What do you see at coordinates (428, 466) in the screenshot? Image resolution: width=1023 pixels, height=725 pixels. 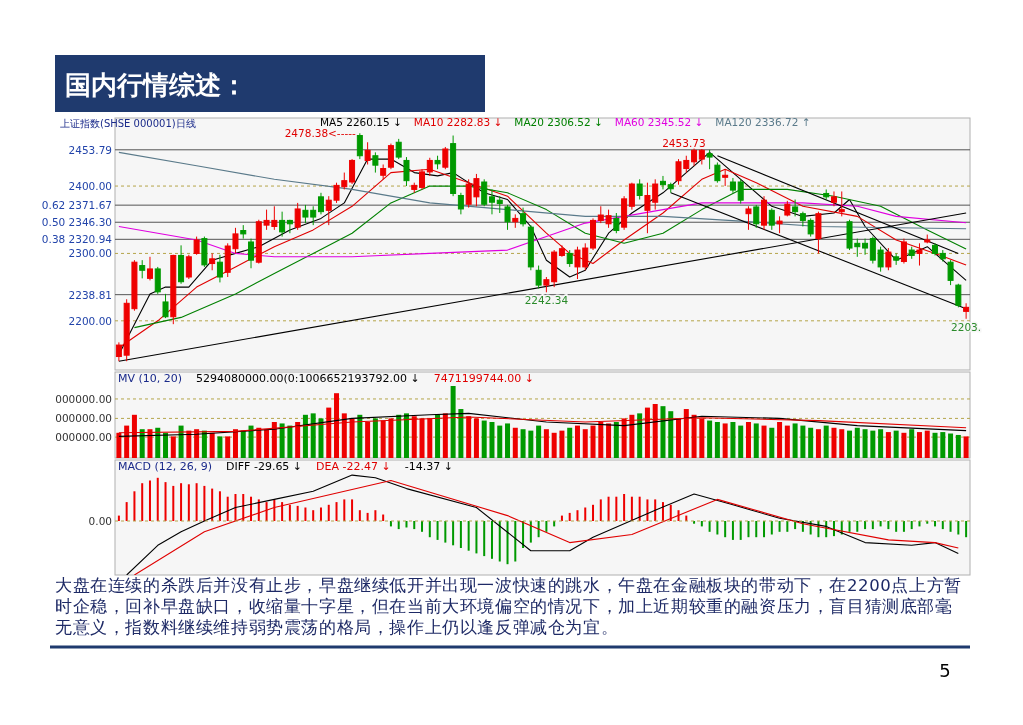 I see `text: -14.37 ↓` at bounding box center [428, 466].